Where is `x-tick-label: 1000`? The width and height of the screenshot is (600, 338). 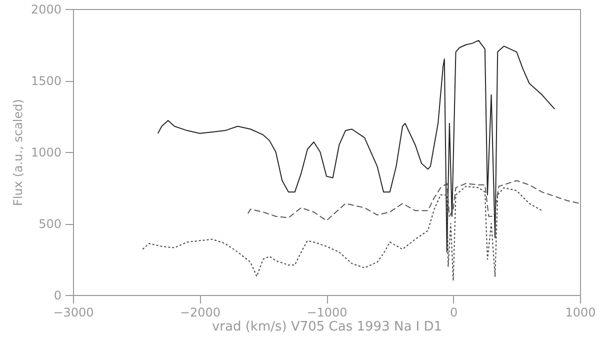 x-tick-label: 1000 is located at coordinates (580, 313).